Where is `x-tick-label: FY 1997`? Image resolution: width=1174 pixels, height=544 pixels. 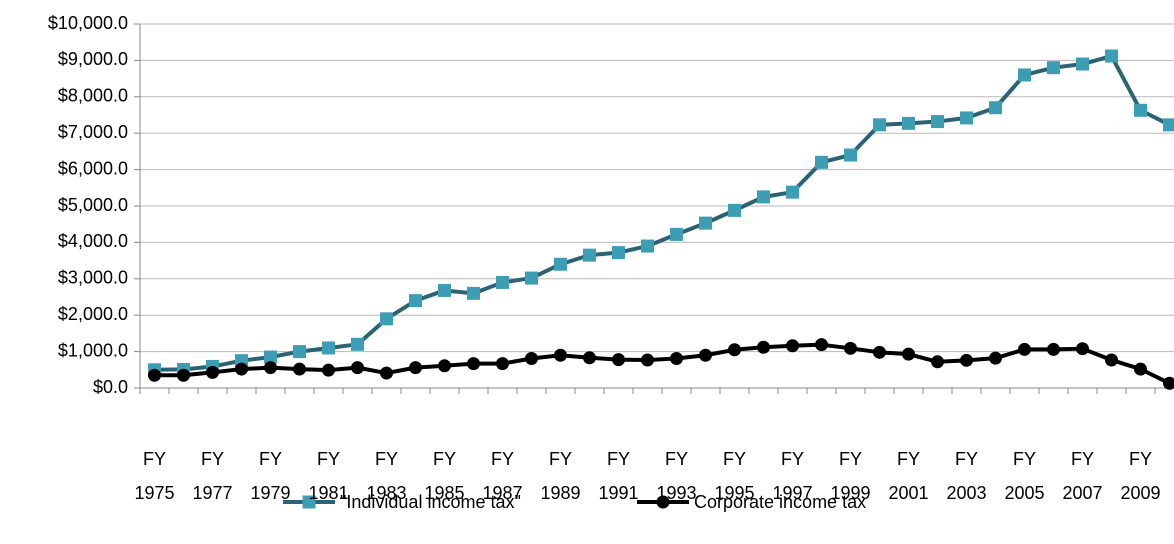
x-tick-label: FY 1997 is located at coordinates (792, 476).